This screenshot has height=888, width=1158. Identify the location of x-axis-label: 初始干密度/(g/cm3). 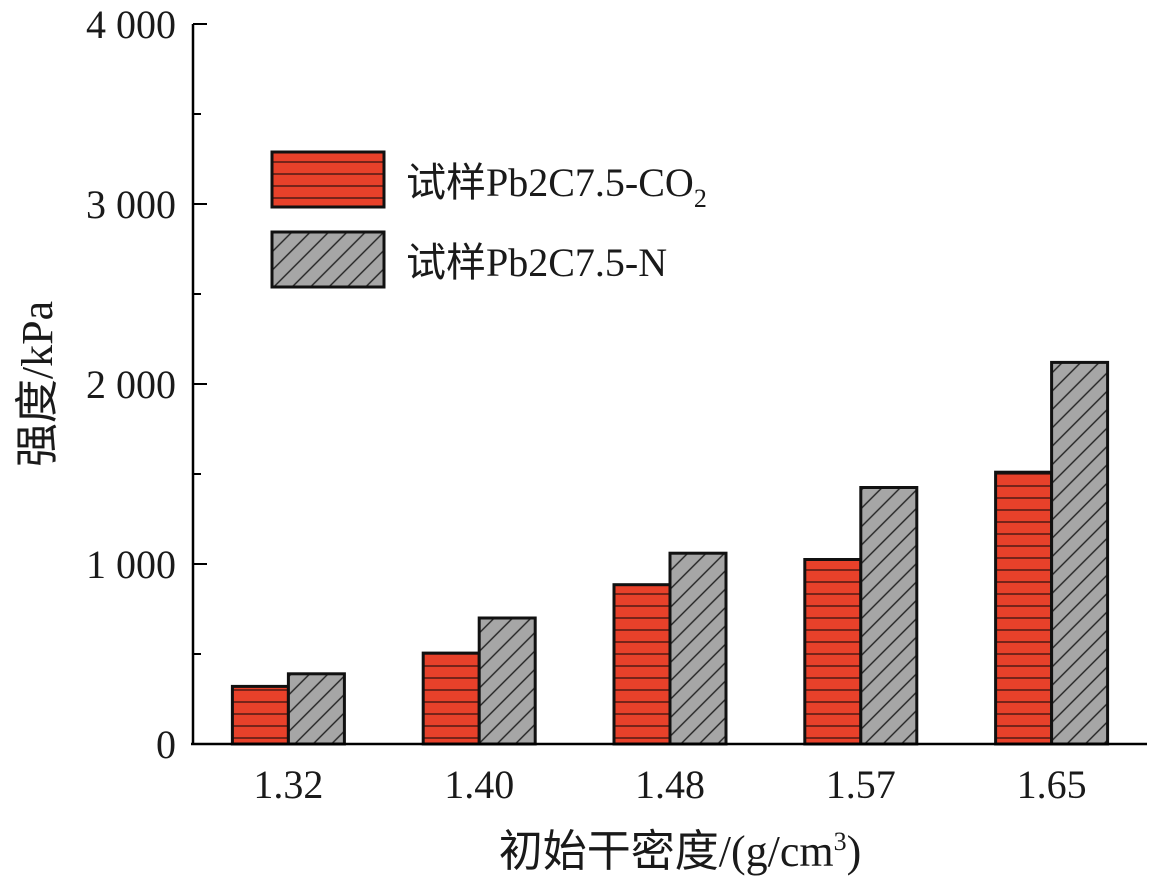
(680, 851).